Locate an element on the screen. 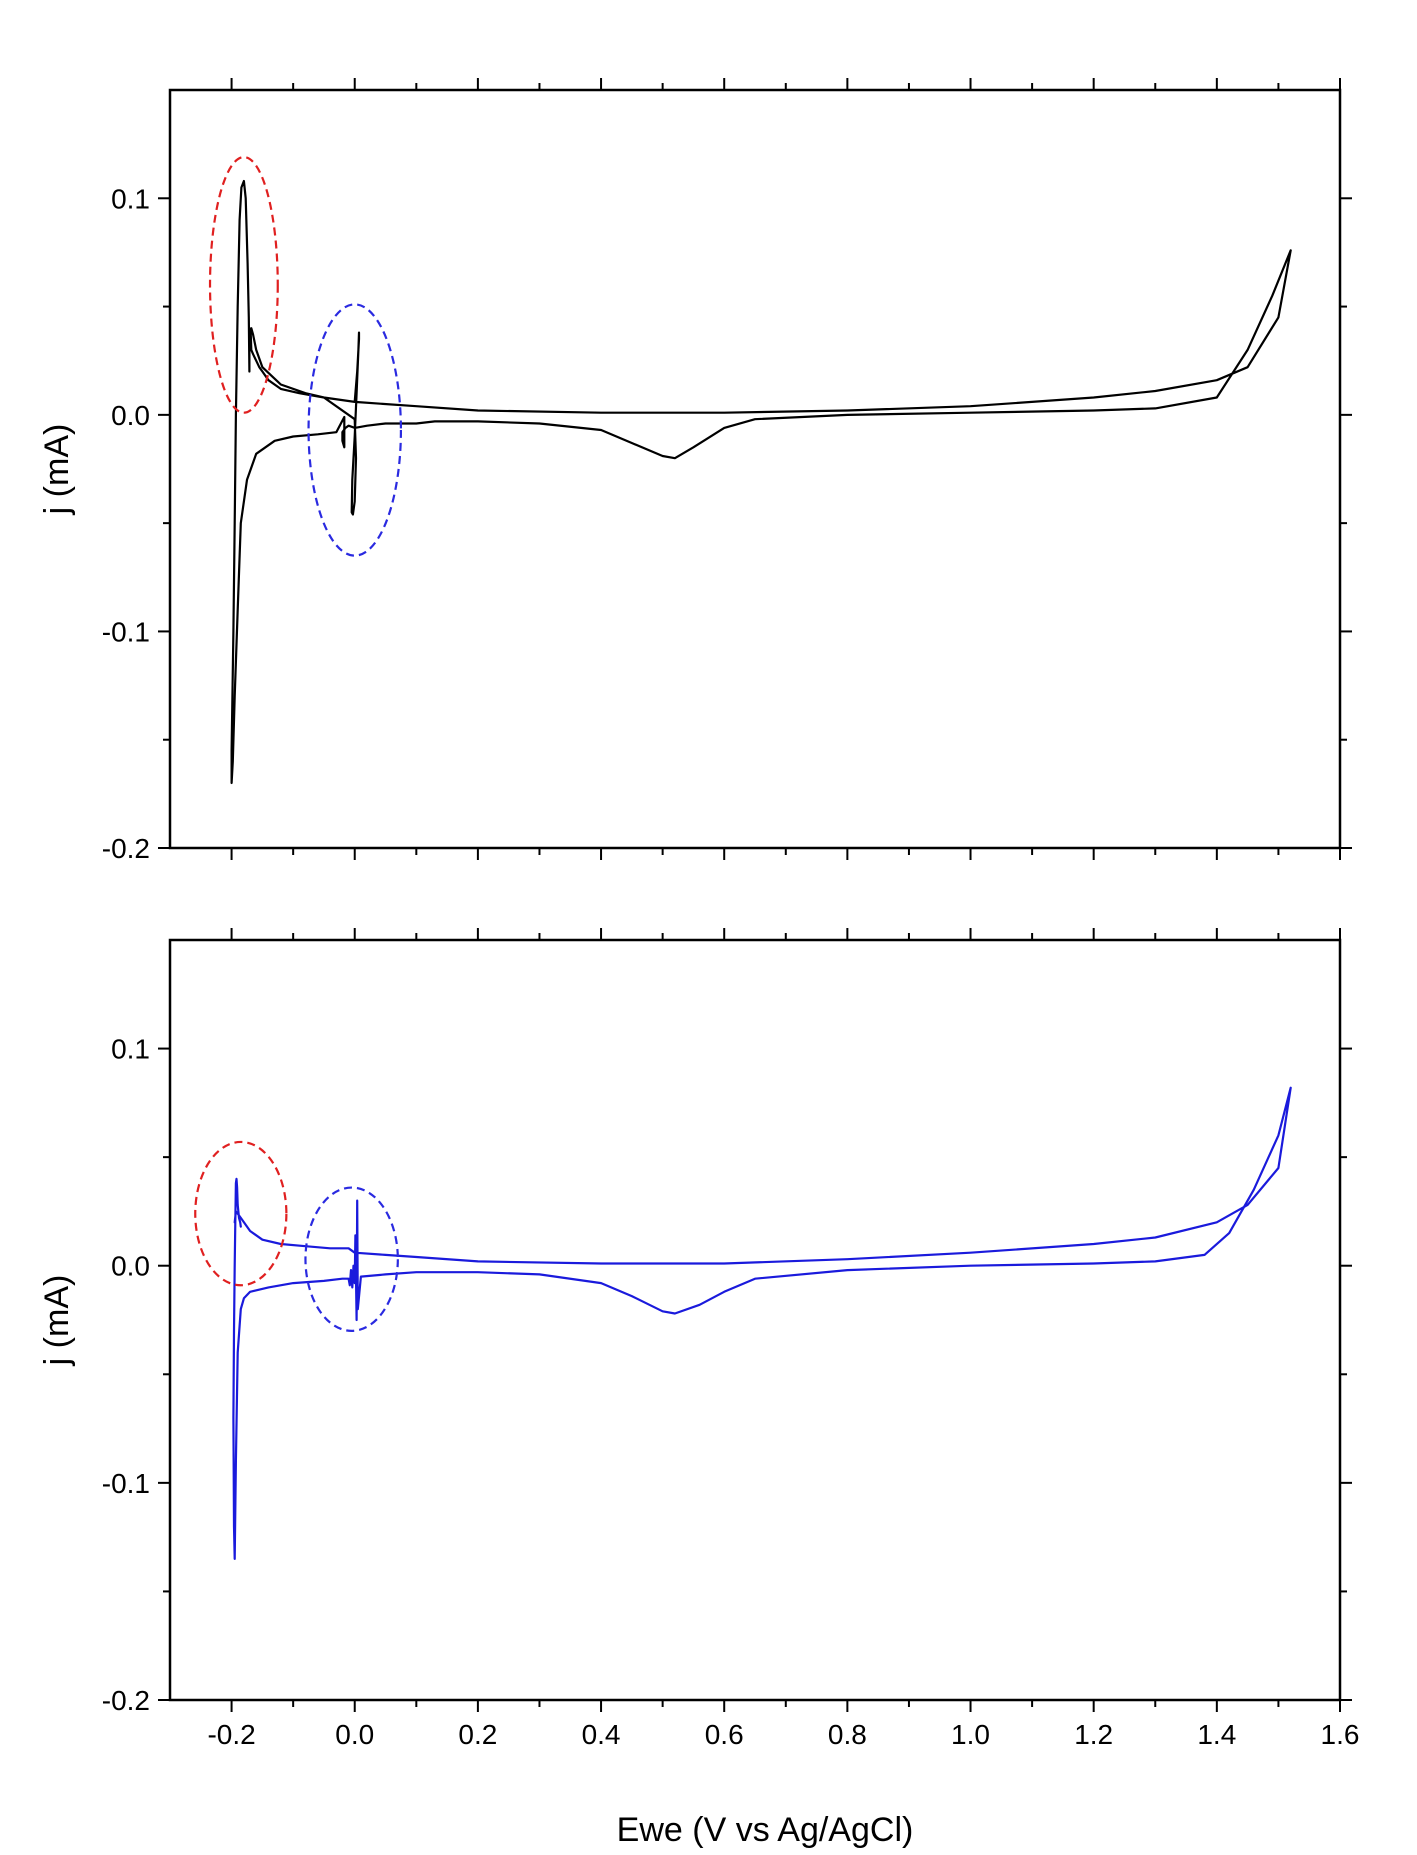 Image resolution: width=1417 pixels, height=1855 pixels. x-tick-label: -0.2 is located at coordinates (231, 1734).